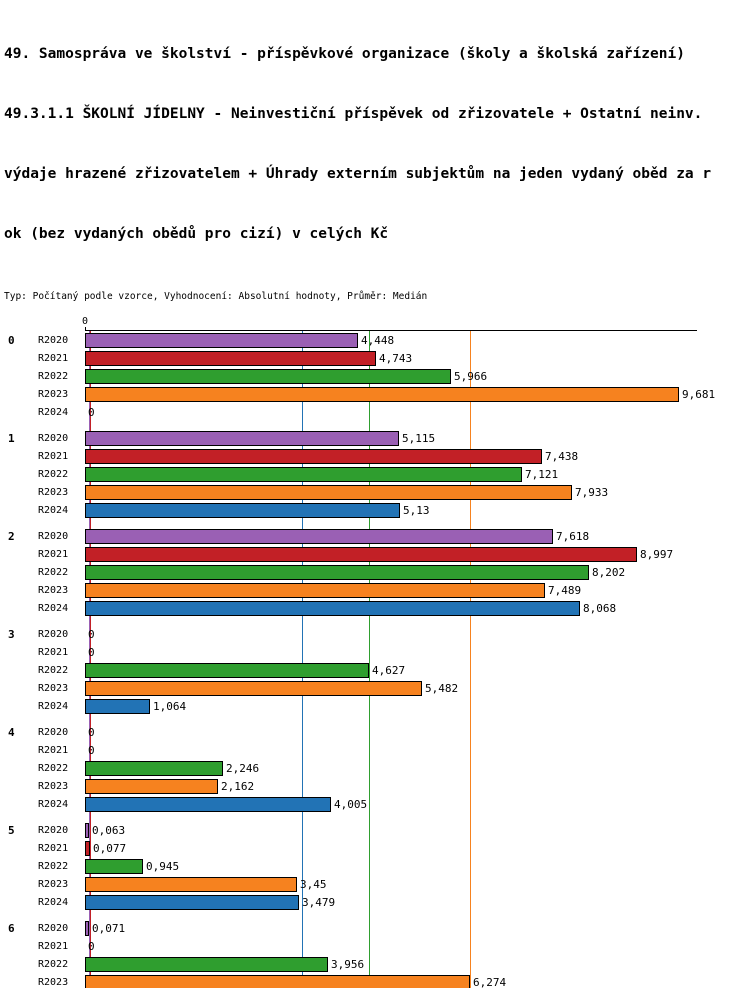 The height and width of the screenshot is (988, 750). I want to click on bar-zone: 4,005, so click(417, 804).